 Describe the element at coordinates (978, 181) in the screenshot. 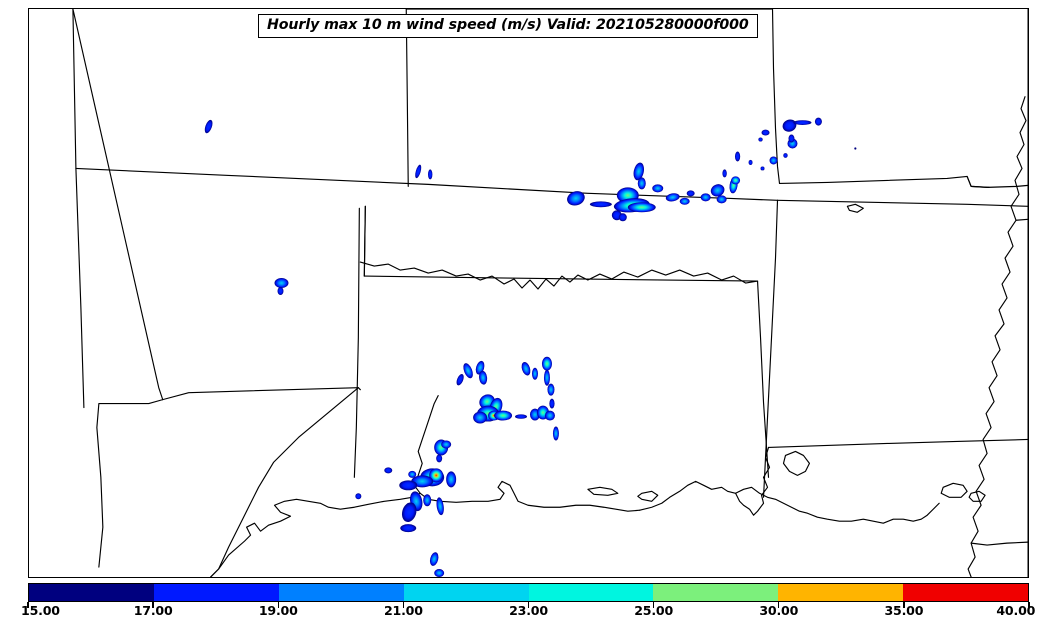

I see `border-missouri-bootheel` at that location.